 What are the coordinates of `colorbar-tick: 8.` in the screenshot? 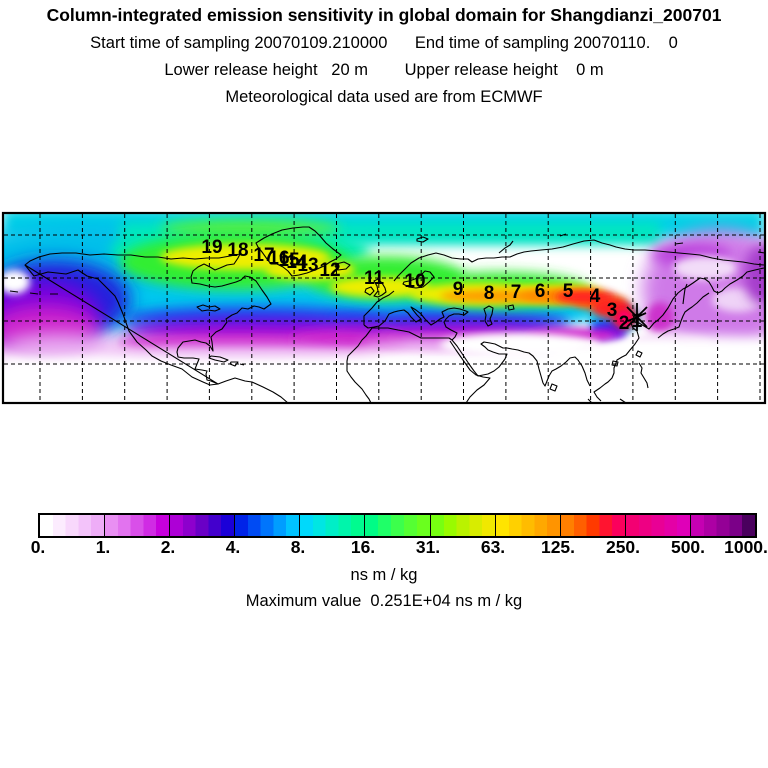 It's located at (298, 547).